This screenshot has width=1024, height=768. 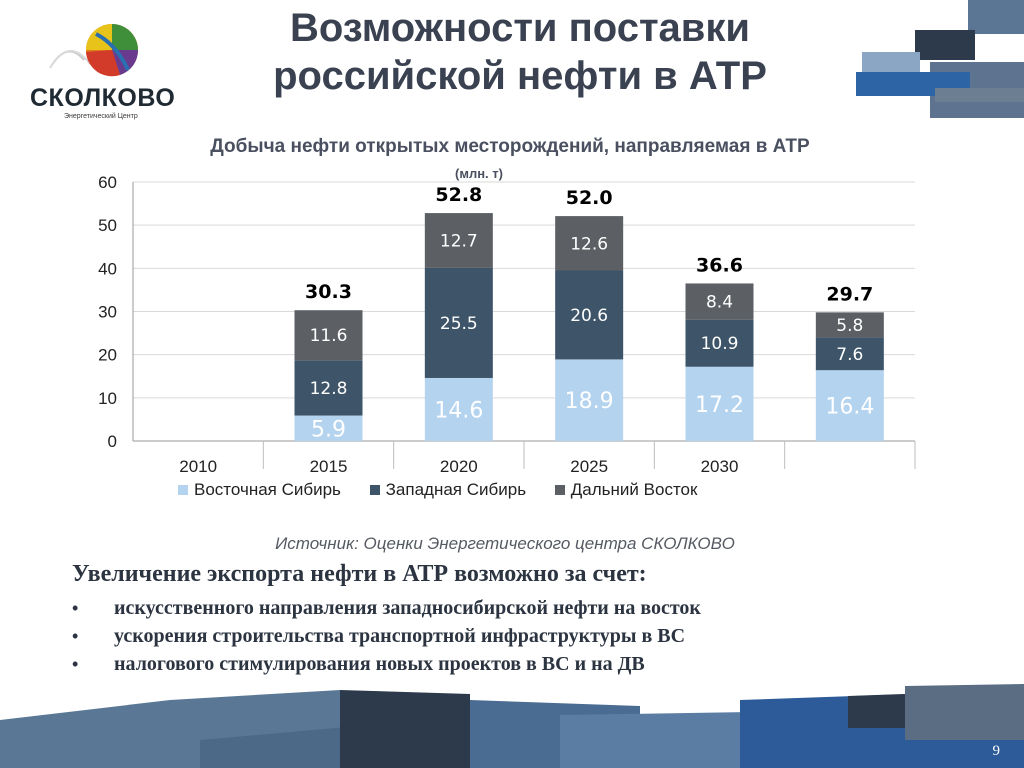 I want to click on bar-total-label: 30.3, so click(x=328, y=292).